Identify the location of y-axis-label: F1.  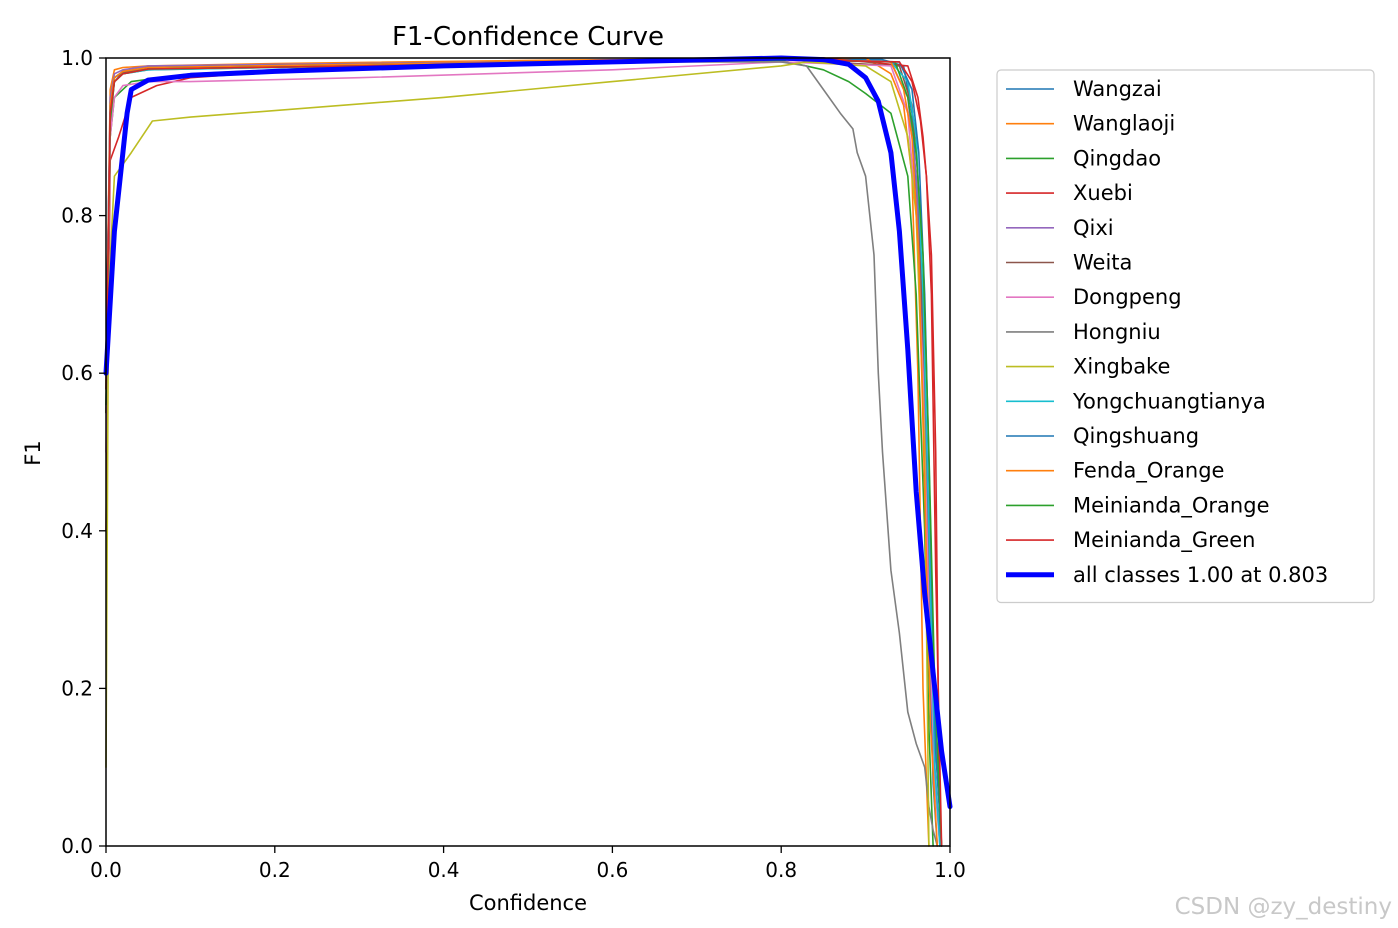
(33, 452).